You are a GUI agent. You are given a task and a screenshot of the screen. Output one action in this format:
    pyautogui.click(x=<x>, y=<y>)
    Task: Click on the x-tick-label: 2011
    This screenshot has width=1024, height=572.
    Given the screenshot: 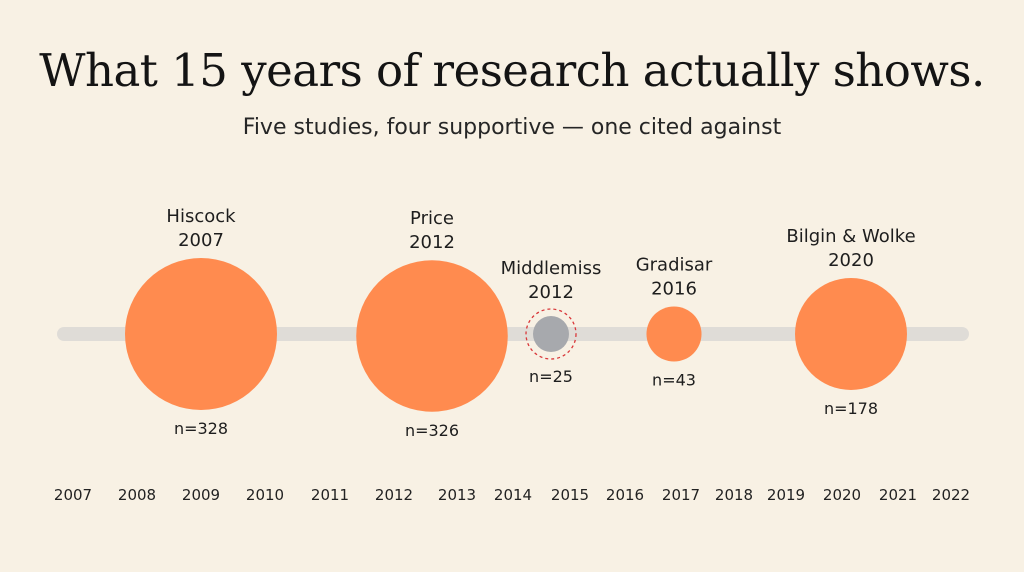 What is the action you would take?
    pyautogui.click(x=330, y=495)
    